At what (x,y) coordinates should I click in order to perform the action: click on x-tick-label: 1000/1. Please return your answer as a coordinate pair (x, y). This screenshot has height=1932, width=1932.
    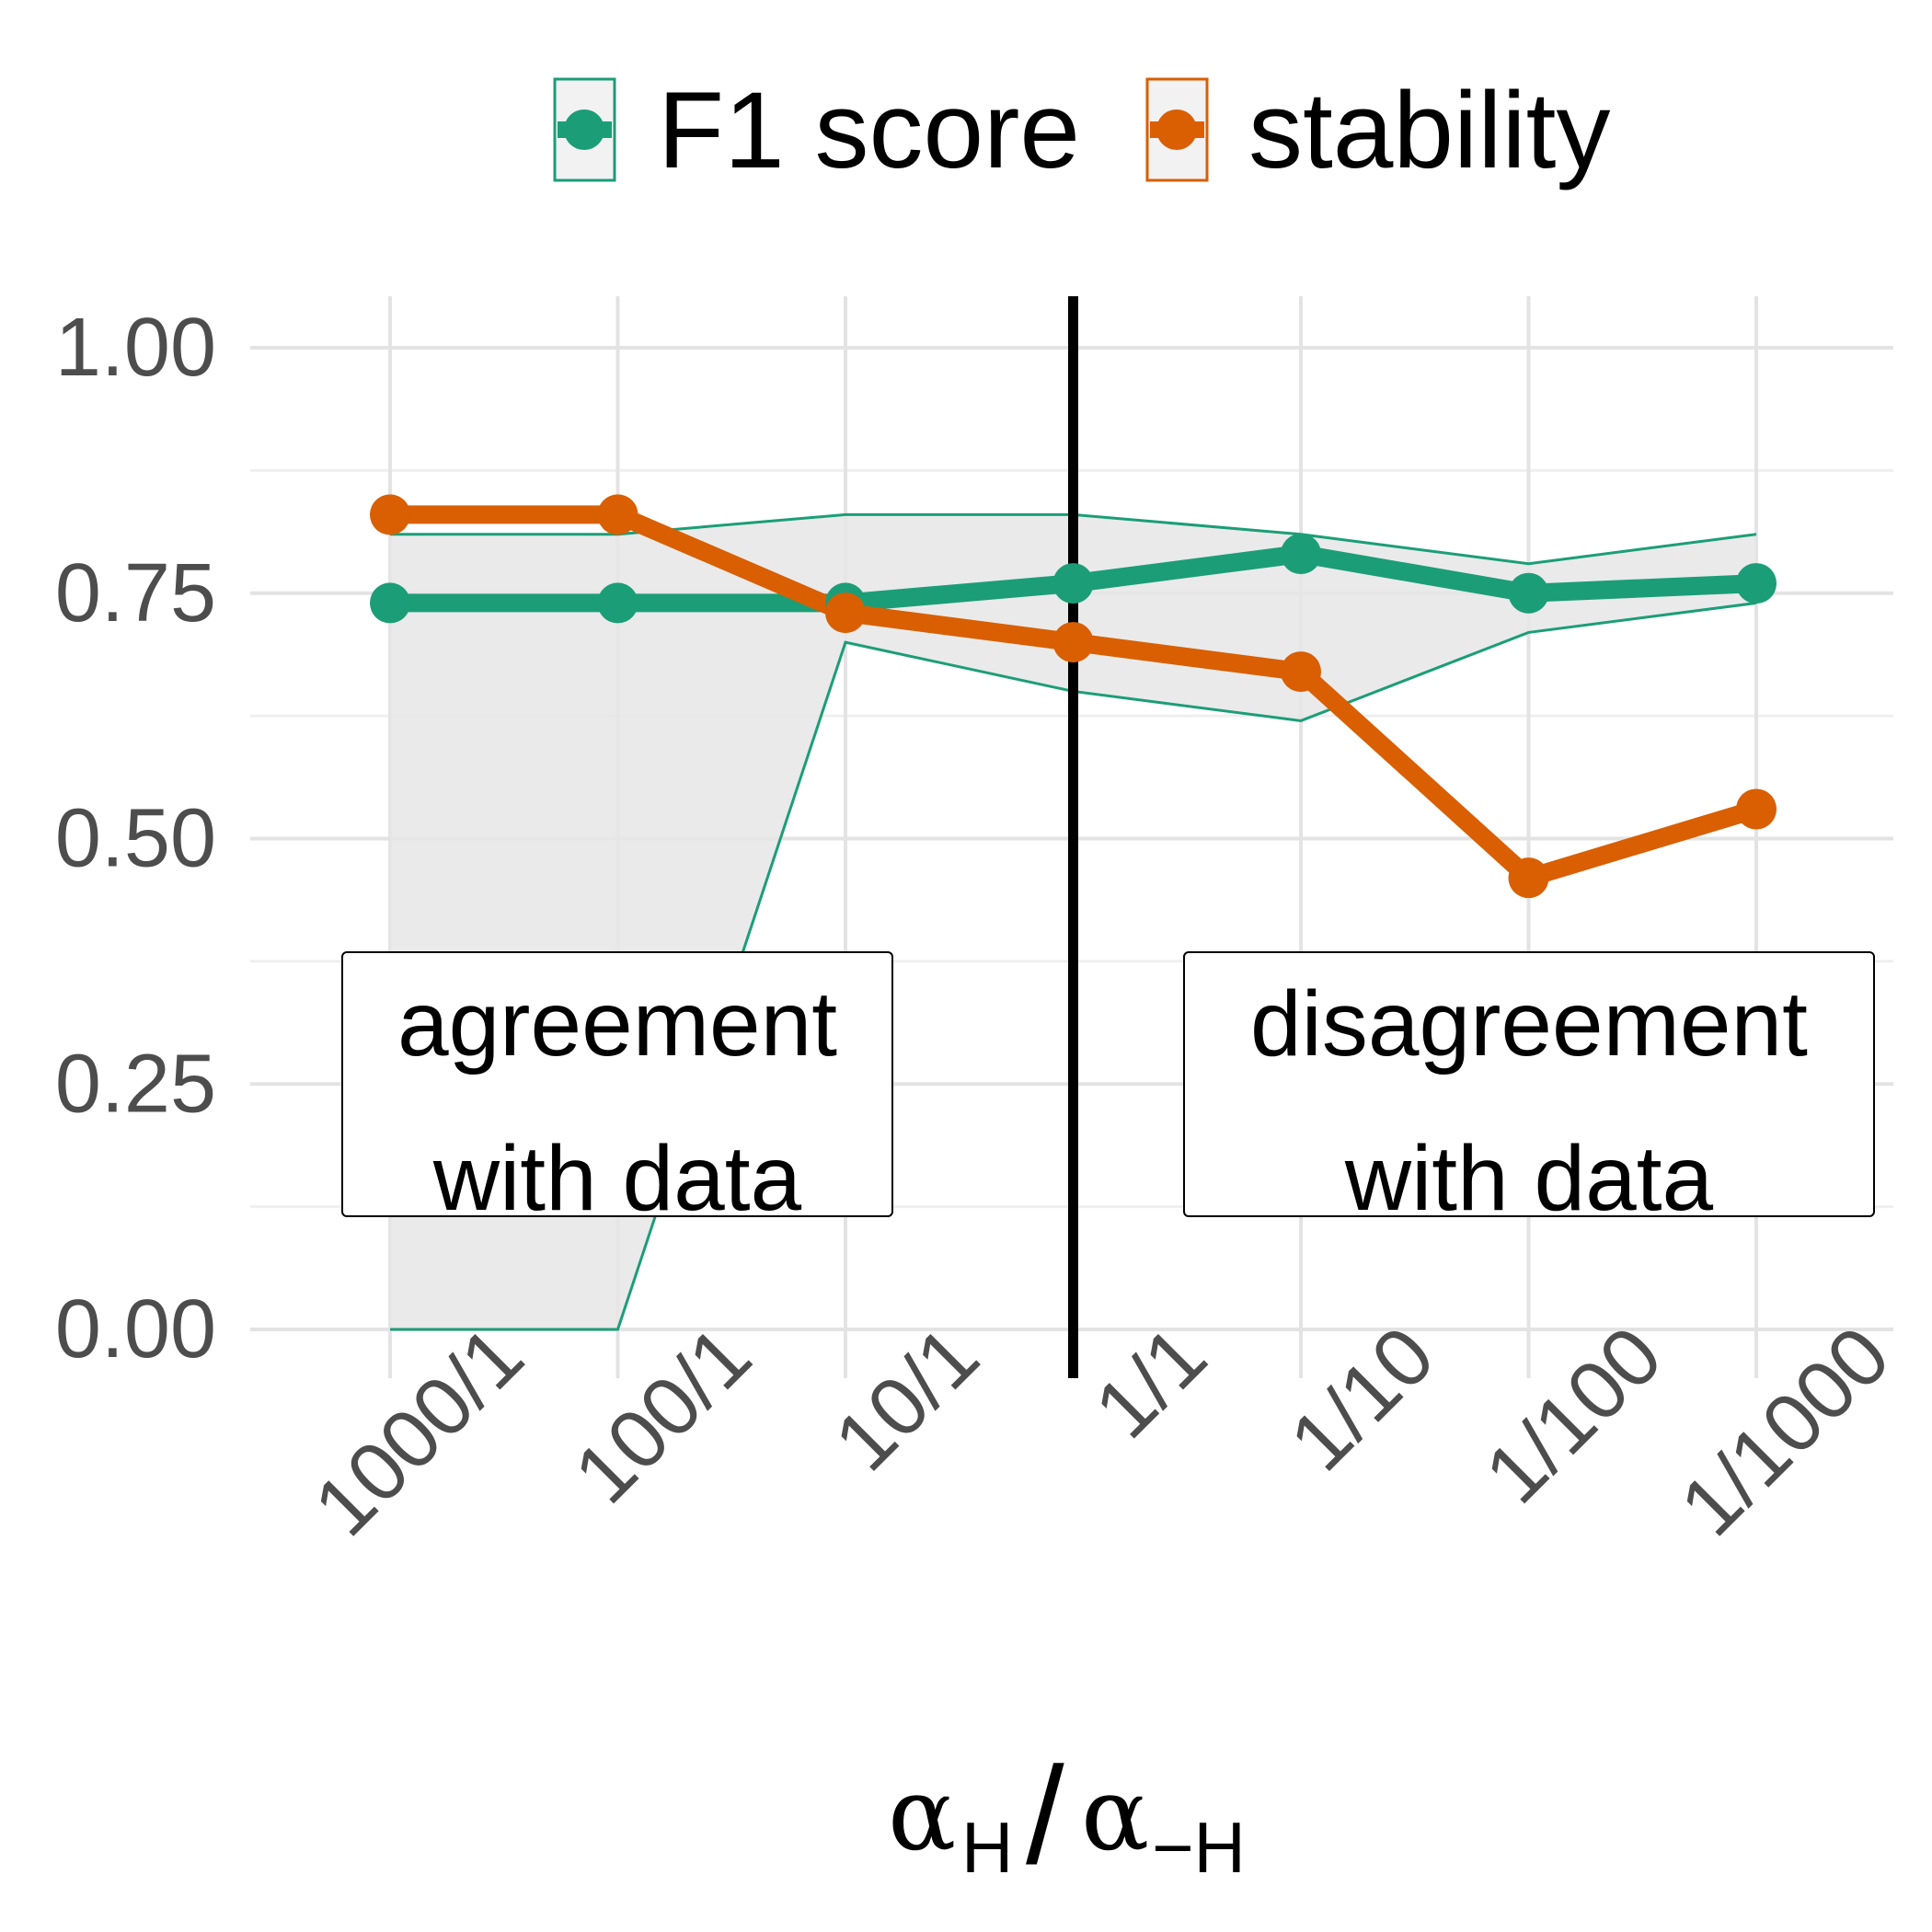
    Looking at the image, I should click on (419, 1431).